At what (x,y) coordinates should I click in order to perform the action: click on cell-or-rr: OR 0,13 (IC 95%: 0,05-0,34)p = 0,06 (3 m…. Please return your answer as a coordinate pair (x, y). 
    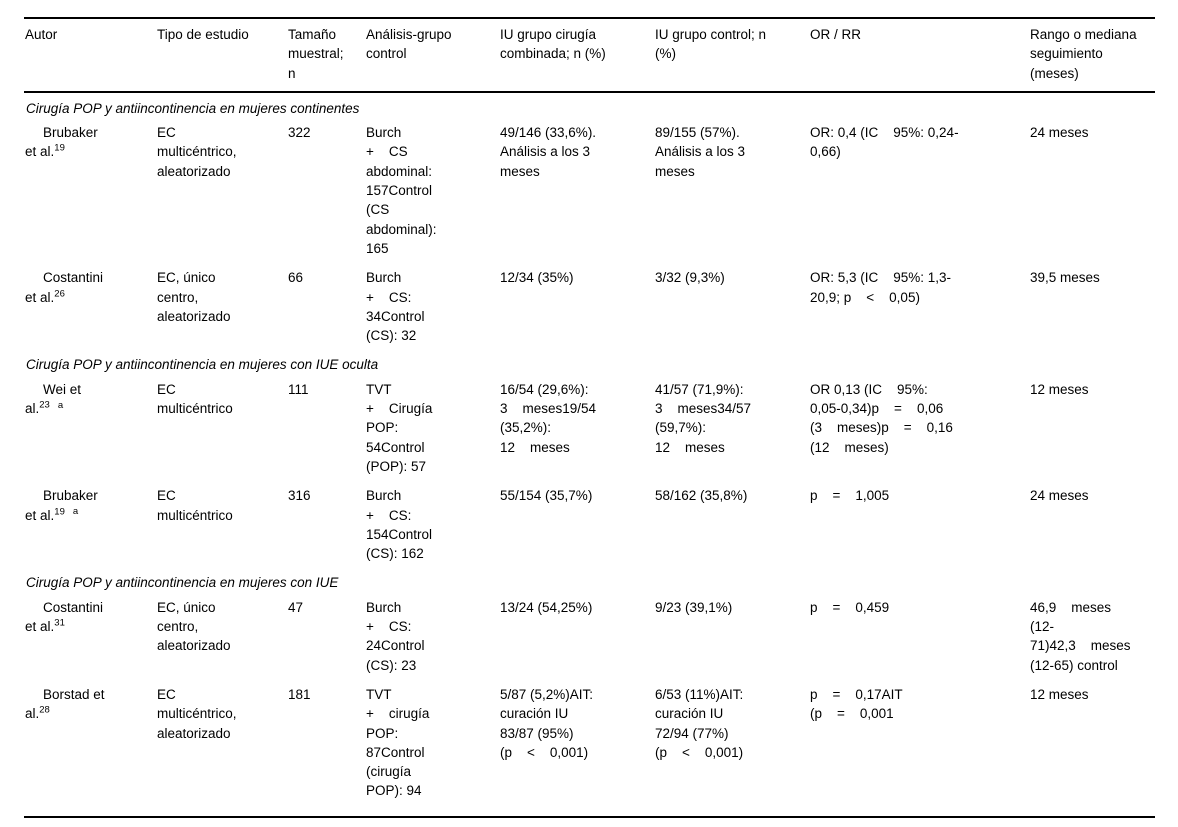
    Looking at the image, I should click on (881, 418).